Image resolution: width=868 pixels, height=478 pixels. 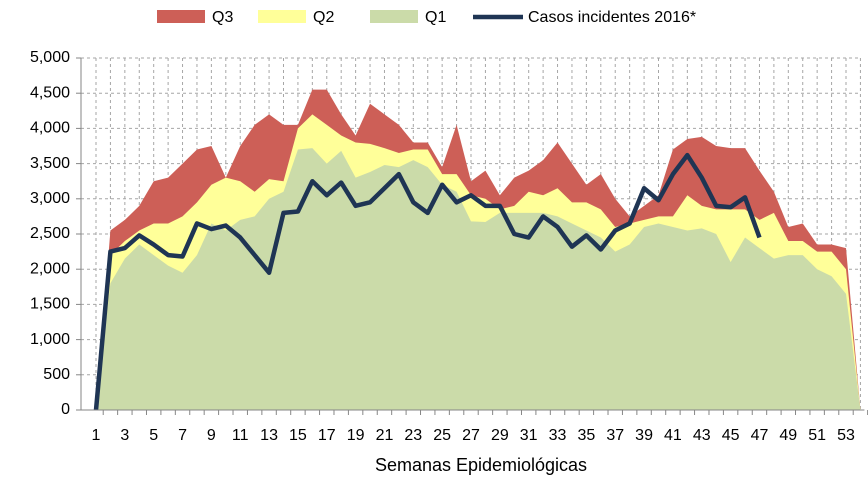 I want to click on y-tick-label: 1,000, so click(x=50, y=339).